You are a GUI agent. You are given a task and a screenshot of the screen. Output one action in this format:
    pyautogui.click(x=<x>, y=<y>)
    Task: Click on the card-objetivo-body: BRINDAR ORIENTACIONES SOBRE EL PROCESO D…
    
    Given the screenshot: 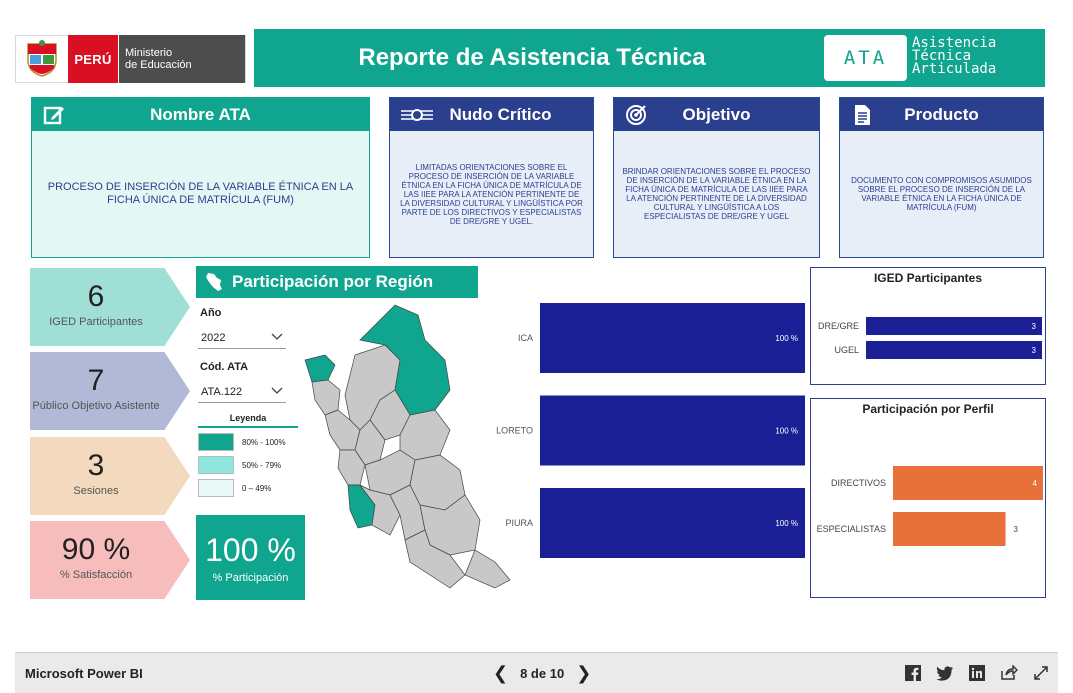 What is the action you would take?
    pyautogui.click(x=716, y=194)
    